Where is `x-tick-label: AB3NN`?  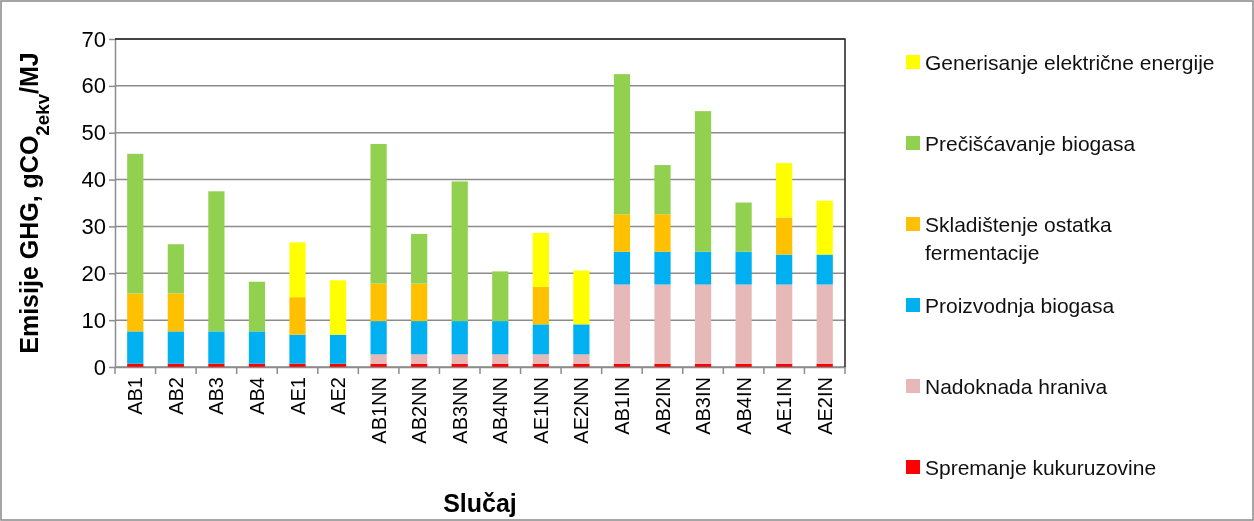 x-tick-label: AB3NN is located at coordinates (459, 410).